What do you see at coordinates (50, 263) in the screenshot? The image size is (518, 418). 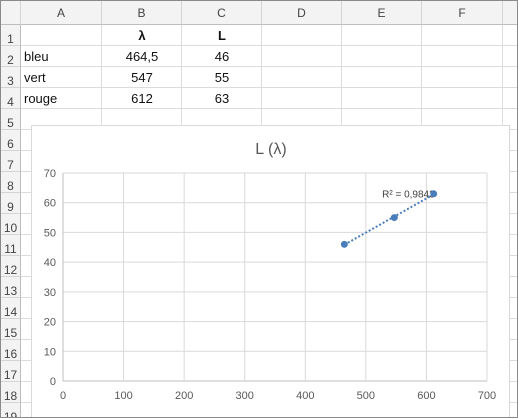 I see `y-tick-label: 40` at bounding box center [50, 263].